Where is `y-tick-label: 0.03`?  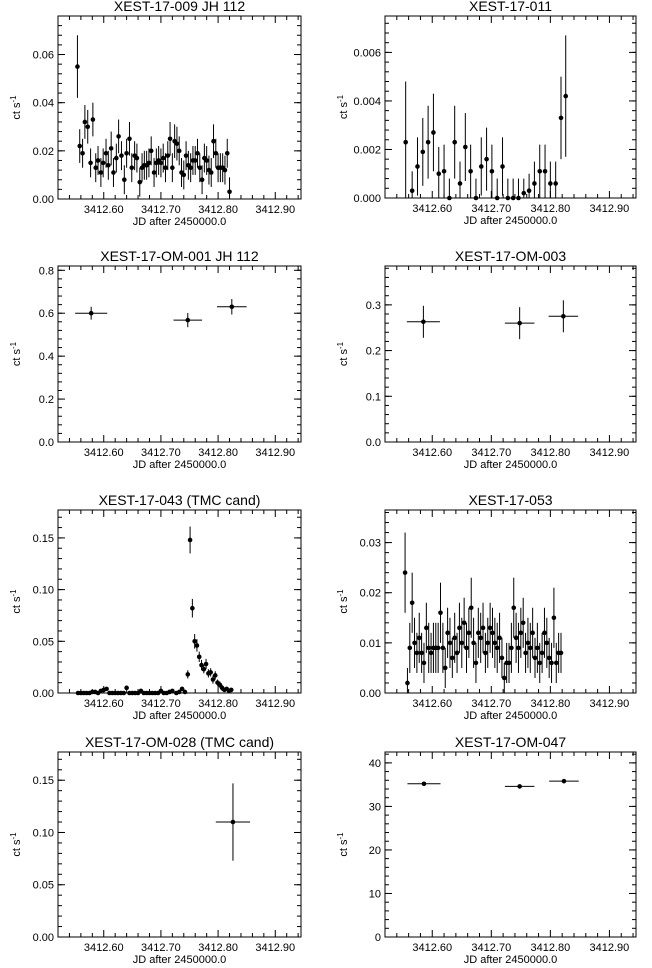 y-tick-label: 0.03 is located at coordinates (370, 544).